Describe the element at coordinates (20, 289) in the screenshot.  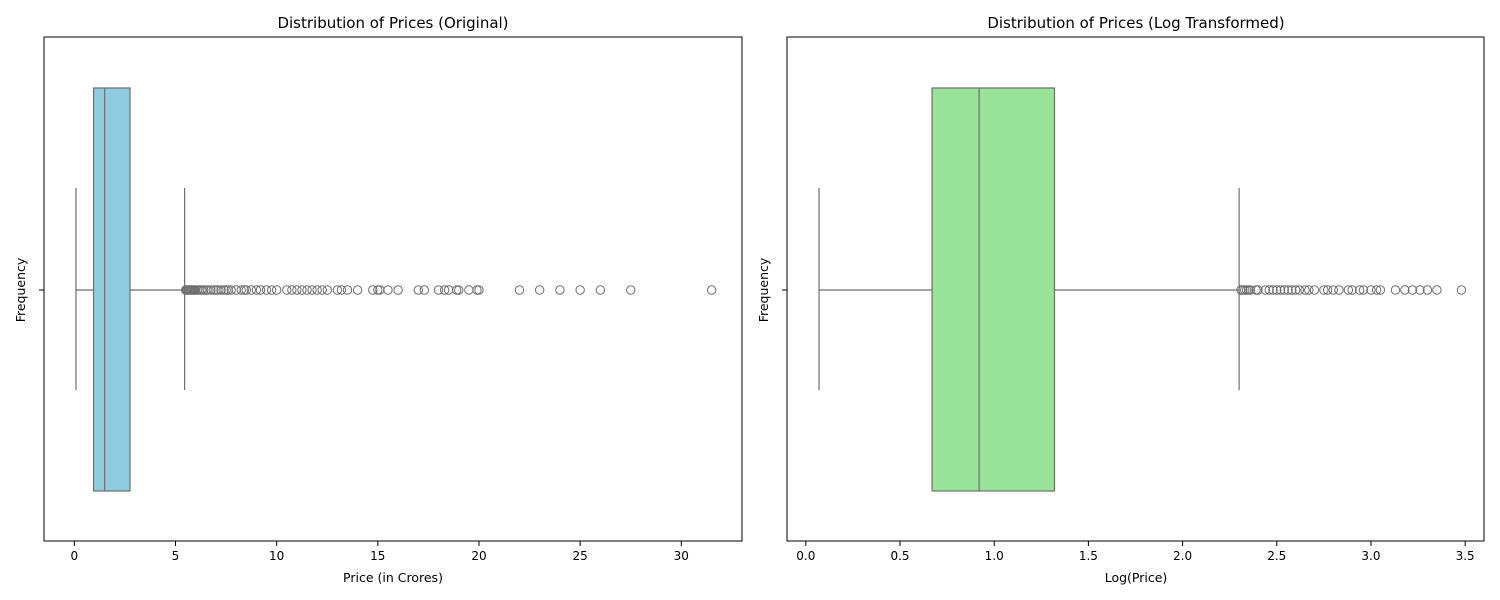
I see `y-axis-label: Frequency` at that location.